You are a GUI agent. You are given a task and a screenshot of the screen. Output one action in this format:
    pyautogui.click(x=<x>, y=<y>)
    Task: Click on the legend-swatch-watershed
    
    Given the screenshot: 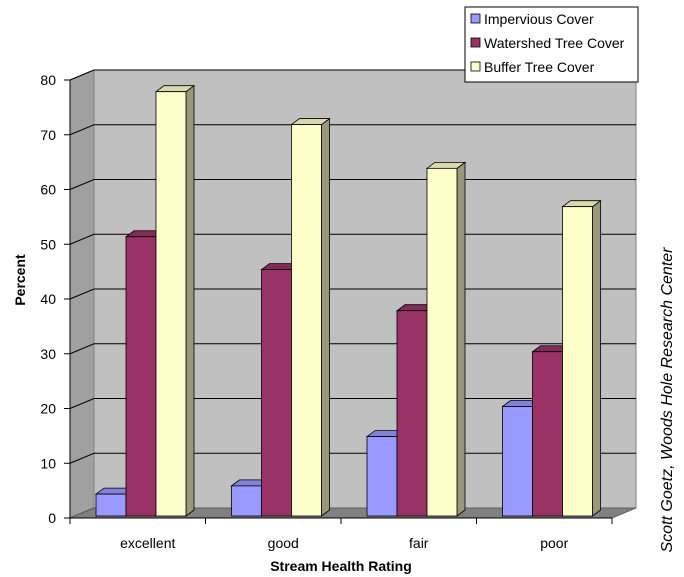 What is the action you would take?
    pyautogui.click(x=475, y=42)
    